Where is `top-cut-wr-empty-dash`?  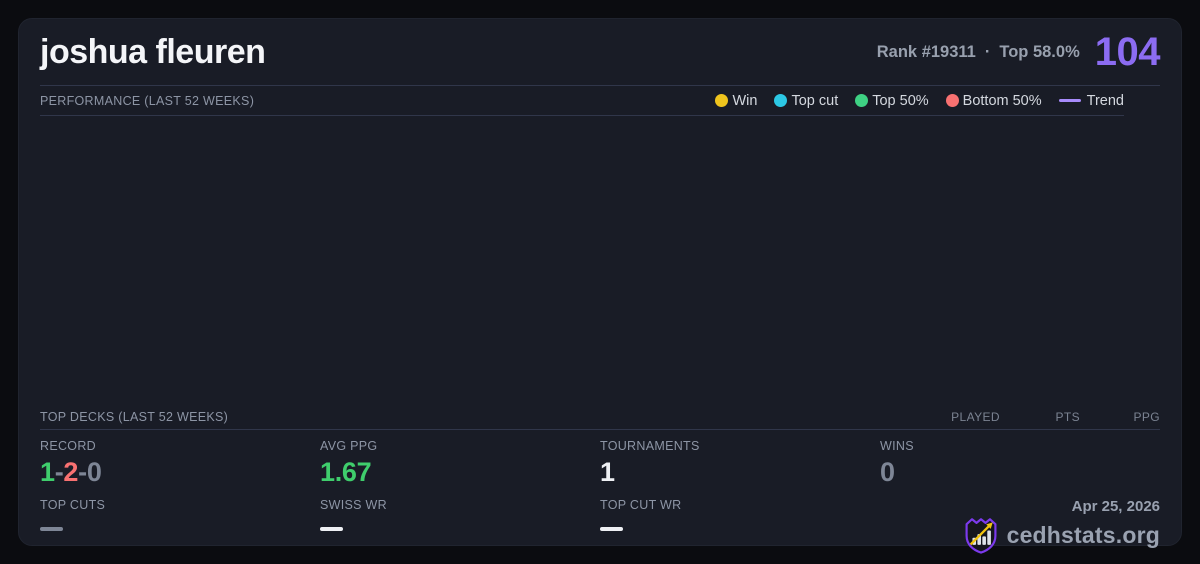
top-cut-wr-empty-dash is located at coordinates (611, 529).